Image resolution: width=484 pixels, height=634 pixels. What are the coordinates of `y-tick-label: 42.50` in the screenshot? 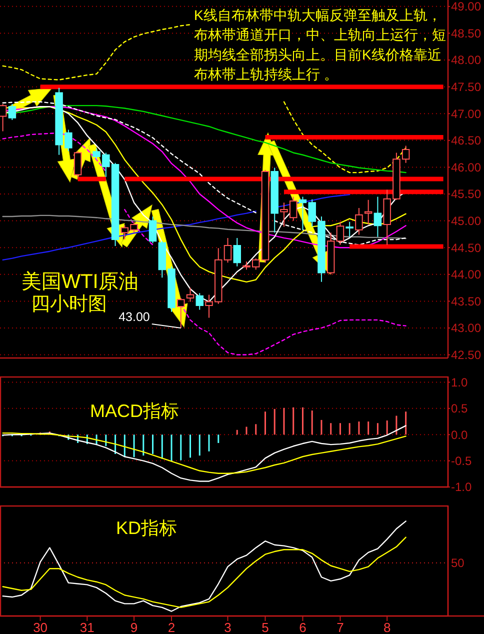 It's located at (466, 355).